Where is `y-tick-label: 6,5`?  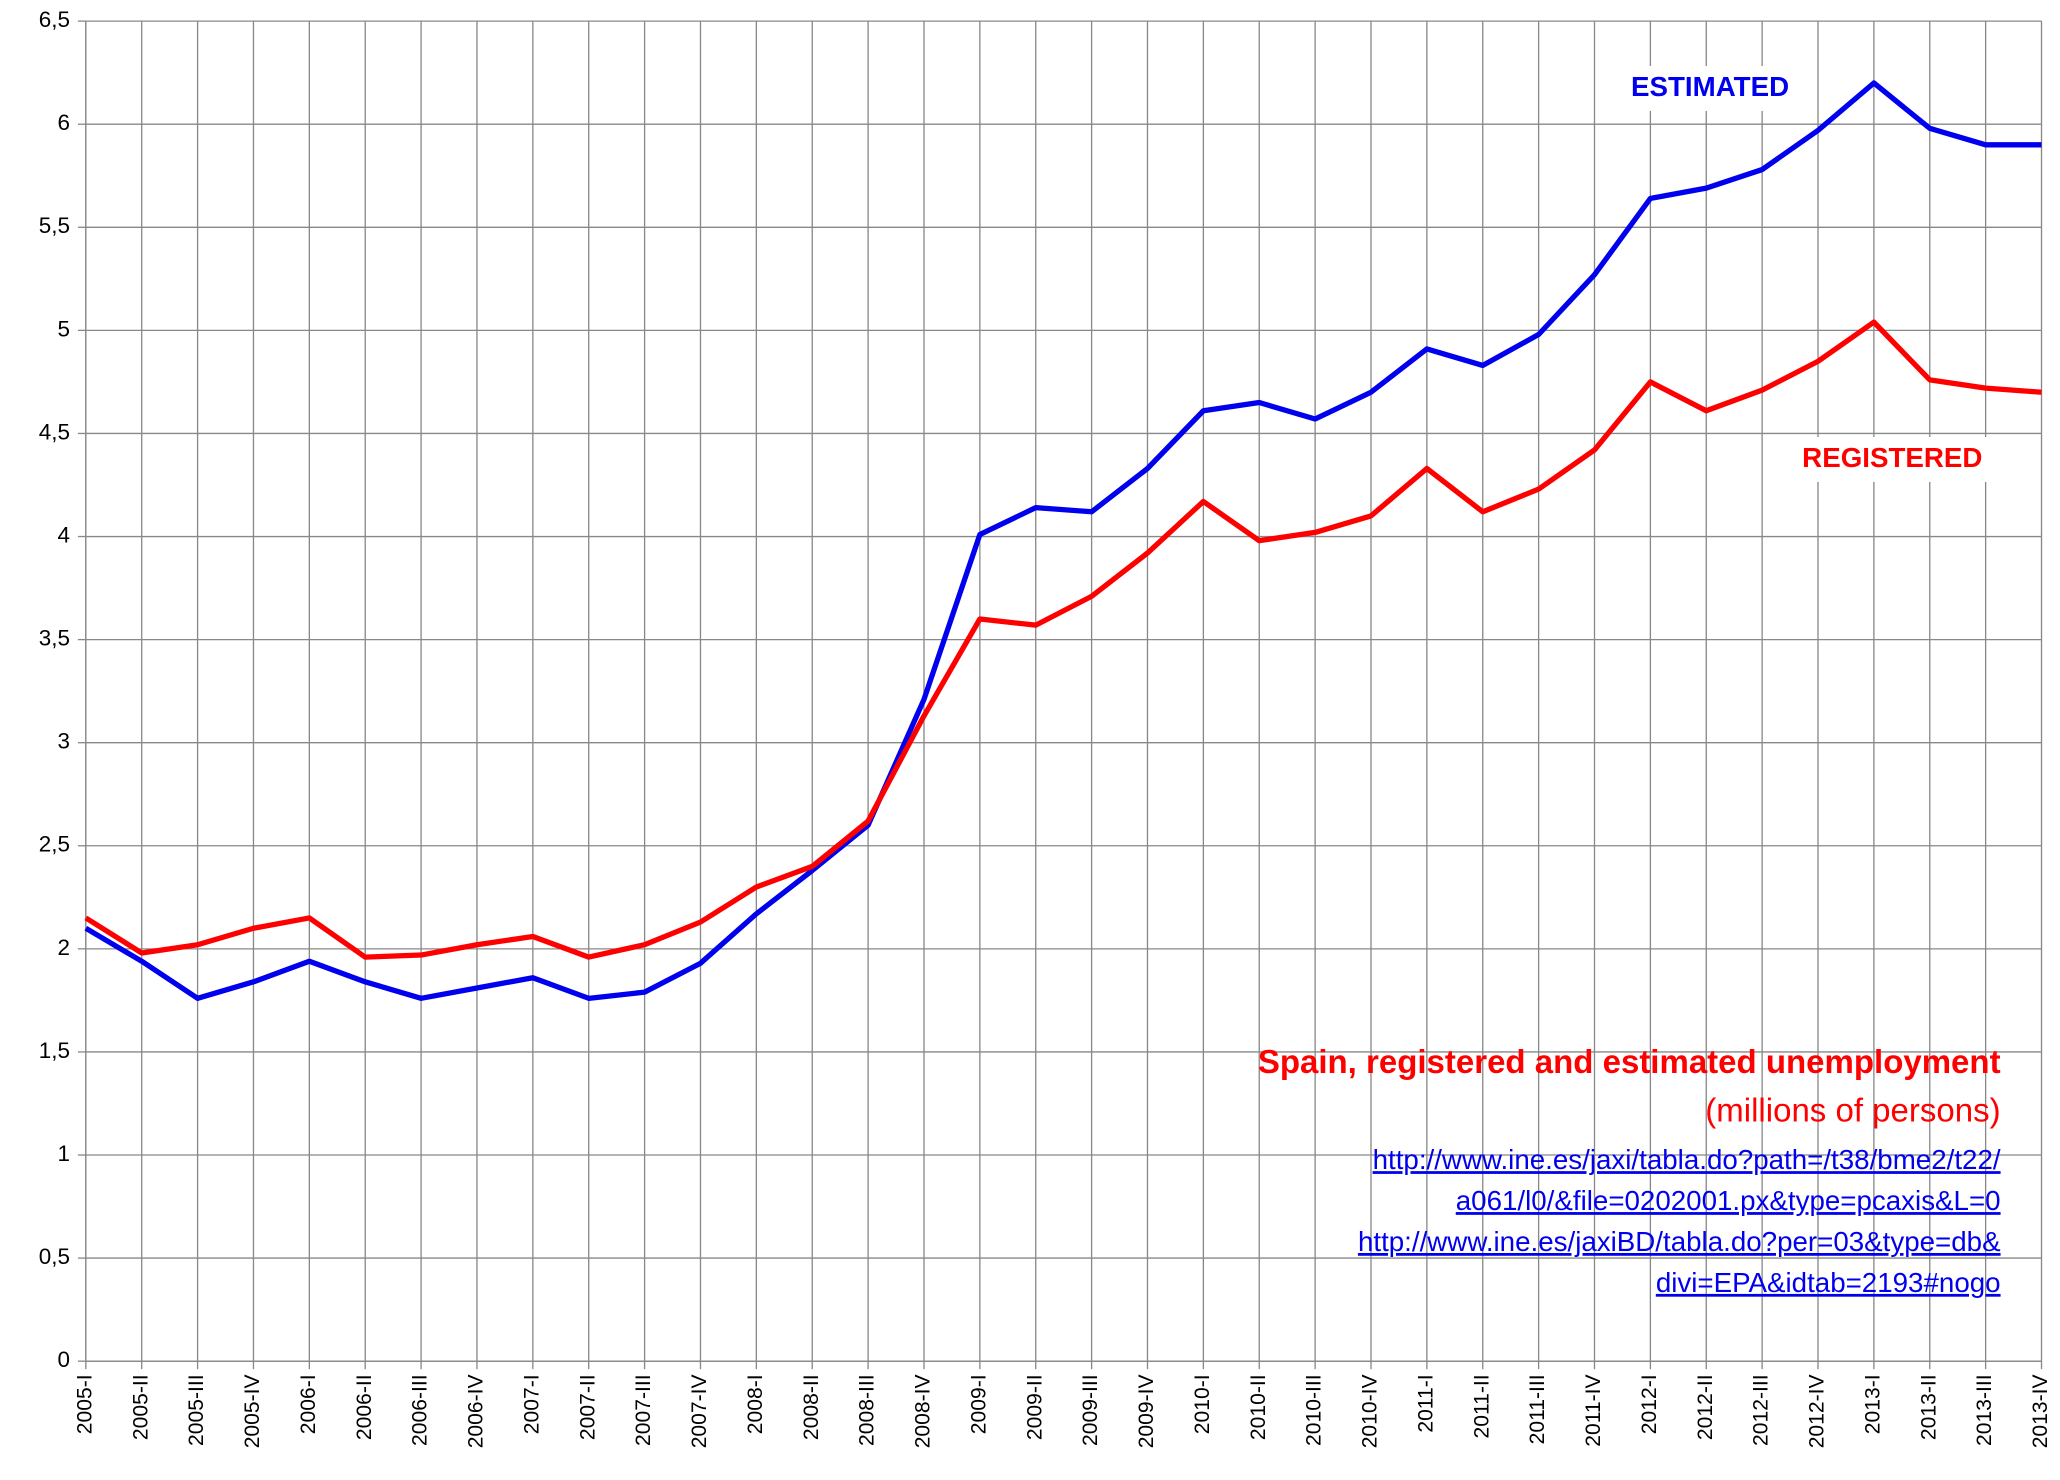 y-tick-label: 6,5 is located at coordinates (54, 19).